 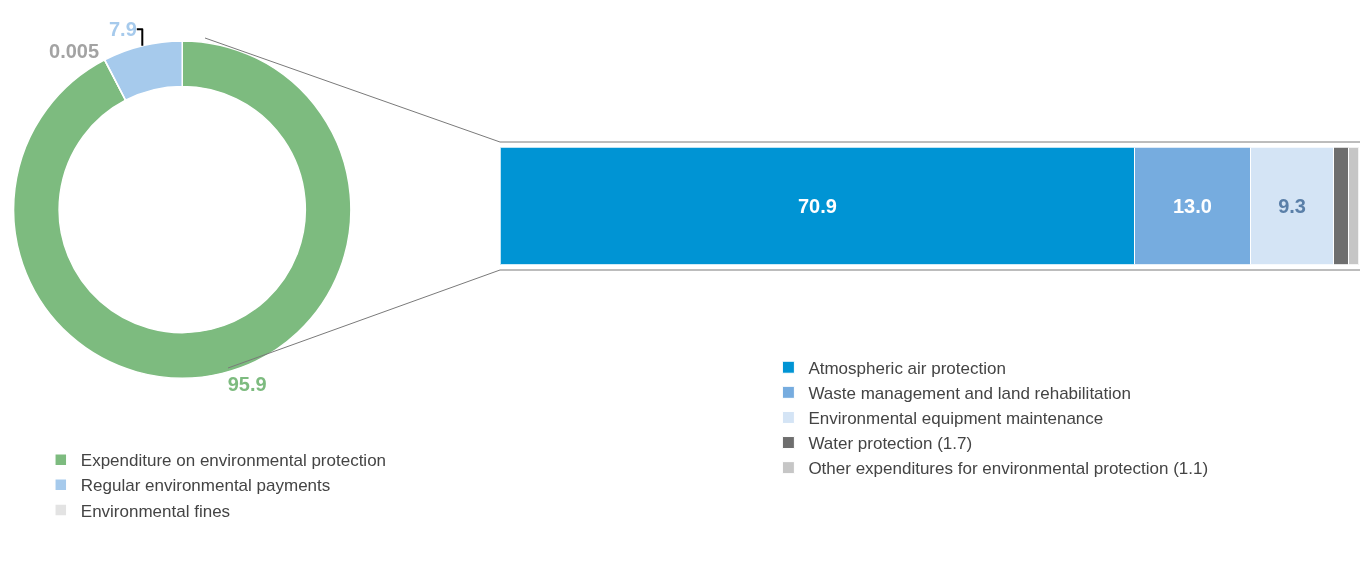 What do you see at coordinates (956, 419) in the screenshot?
I see `legend-label: Environmental equipment maintenance` at bounding box center [956, 419].